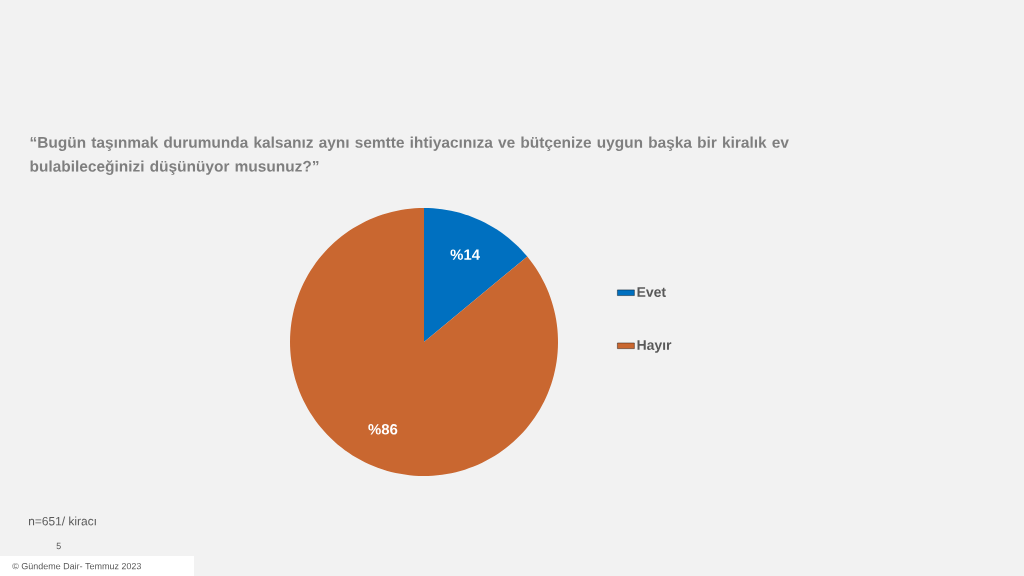  Describe the element at coordinates (651, 292) in the screenshot. I see `legend-label: Evet` at that location.